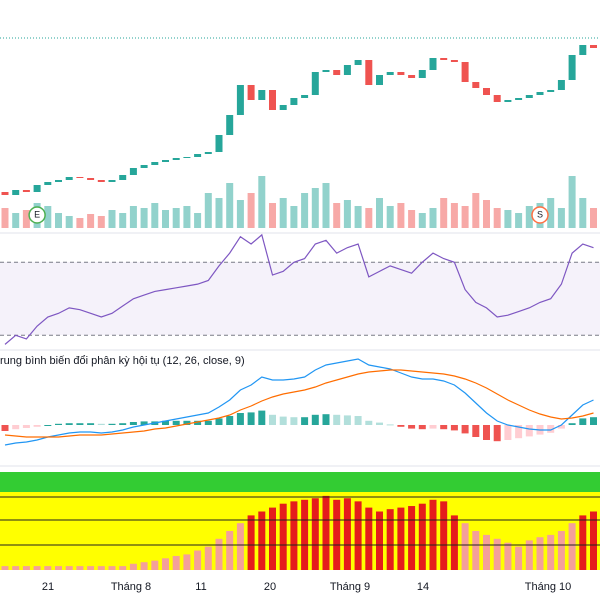 The image size is (600, 600). Describe the element at coordinates (540, 215) in the screenshot. I see `event-marker` at that location.